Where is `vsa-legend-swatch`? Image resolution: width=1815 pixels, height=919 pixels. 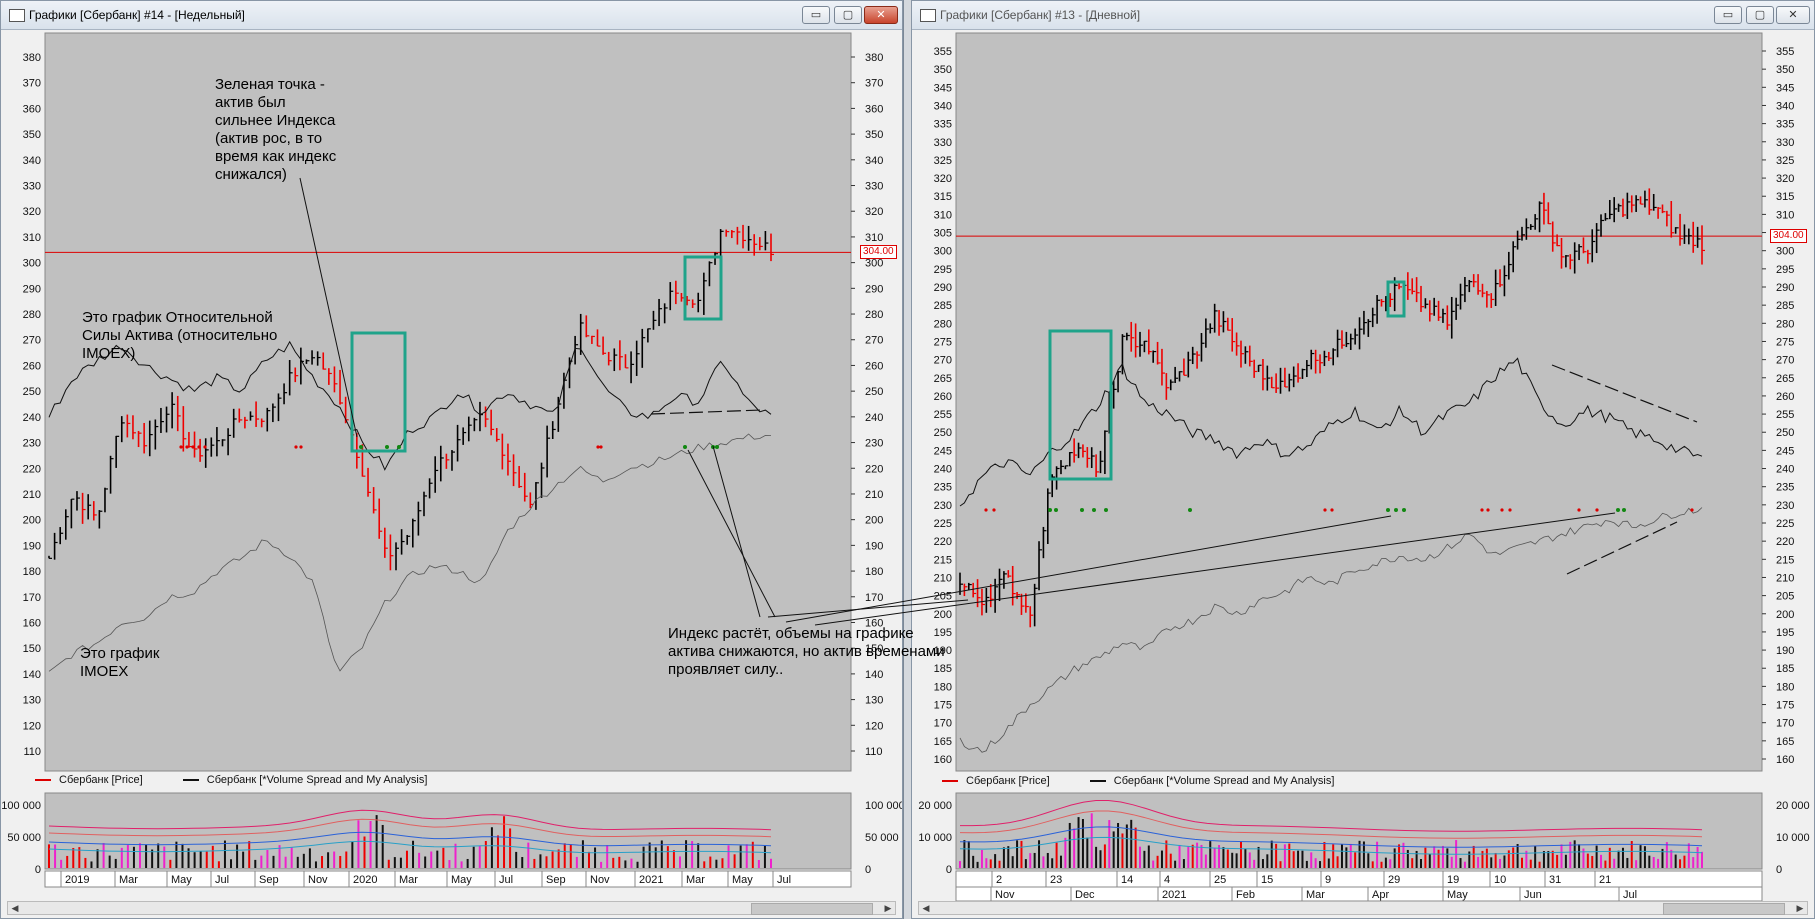
vsa-legend-swatch is located at coordinates (1097, 781).